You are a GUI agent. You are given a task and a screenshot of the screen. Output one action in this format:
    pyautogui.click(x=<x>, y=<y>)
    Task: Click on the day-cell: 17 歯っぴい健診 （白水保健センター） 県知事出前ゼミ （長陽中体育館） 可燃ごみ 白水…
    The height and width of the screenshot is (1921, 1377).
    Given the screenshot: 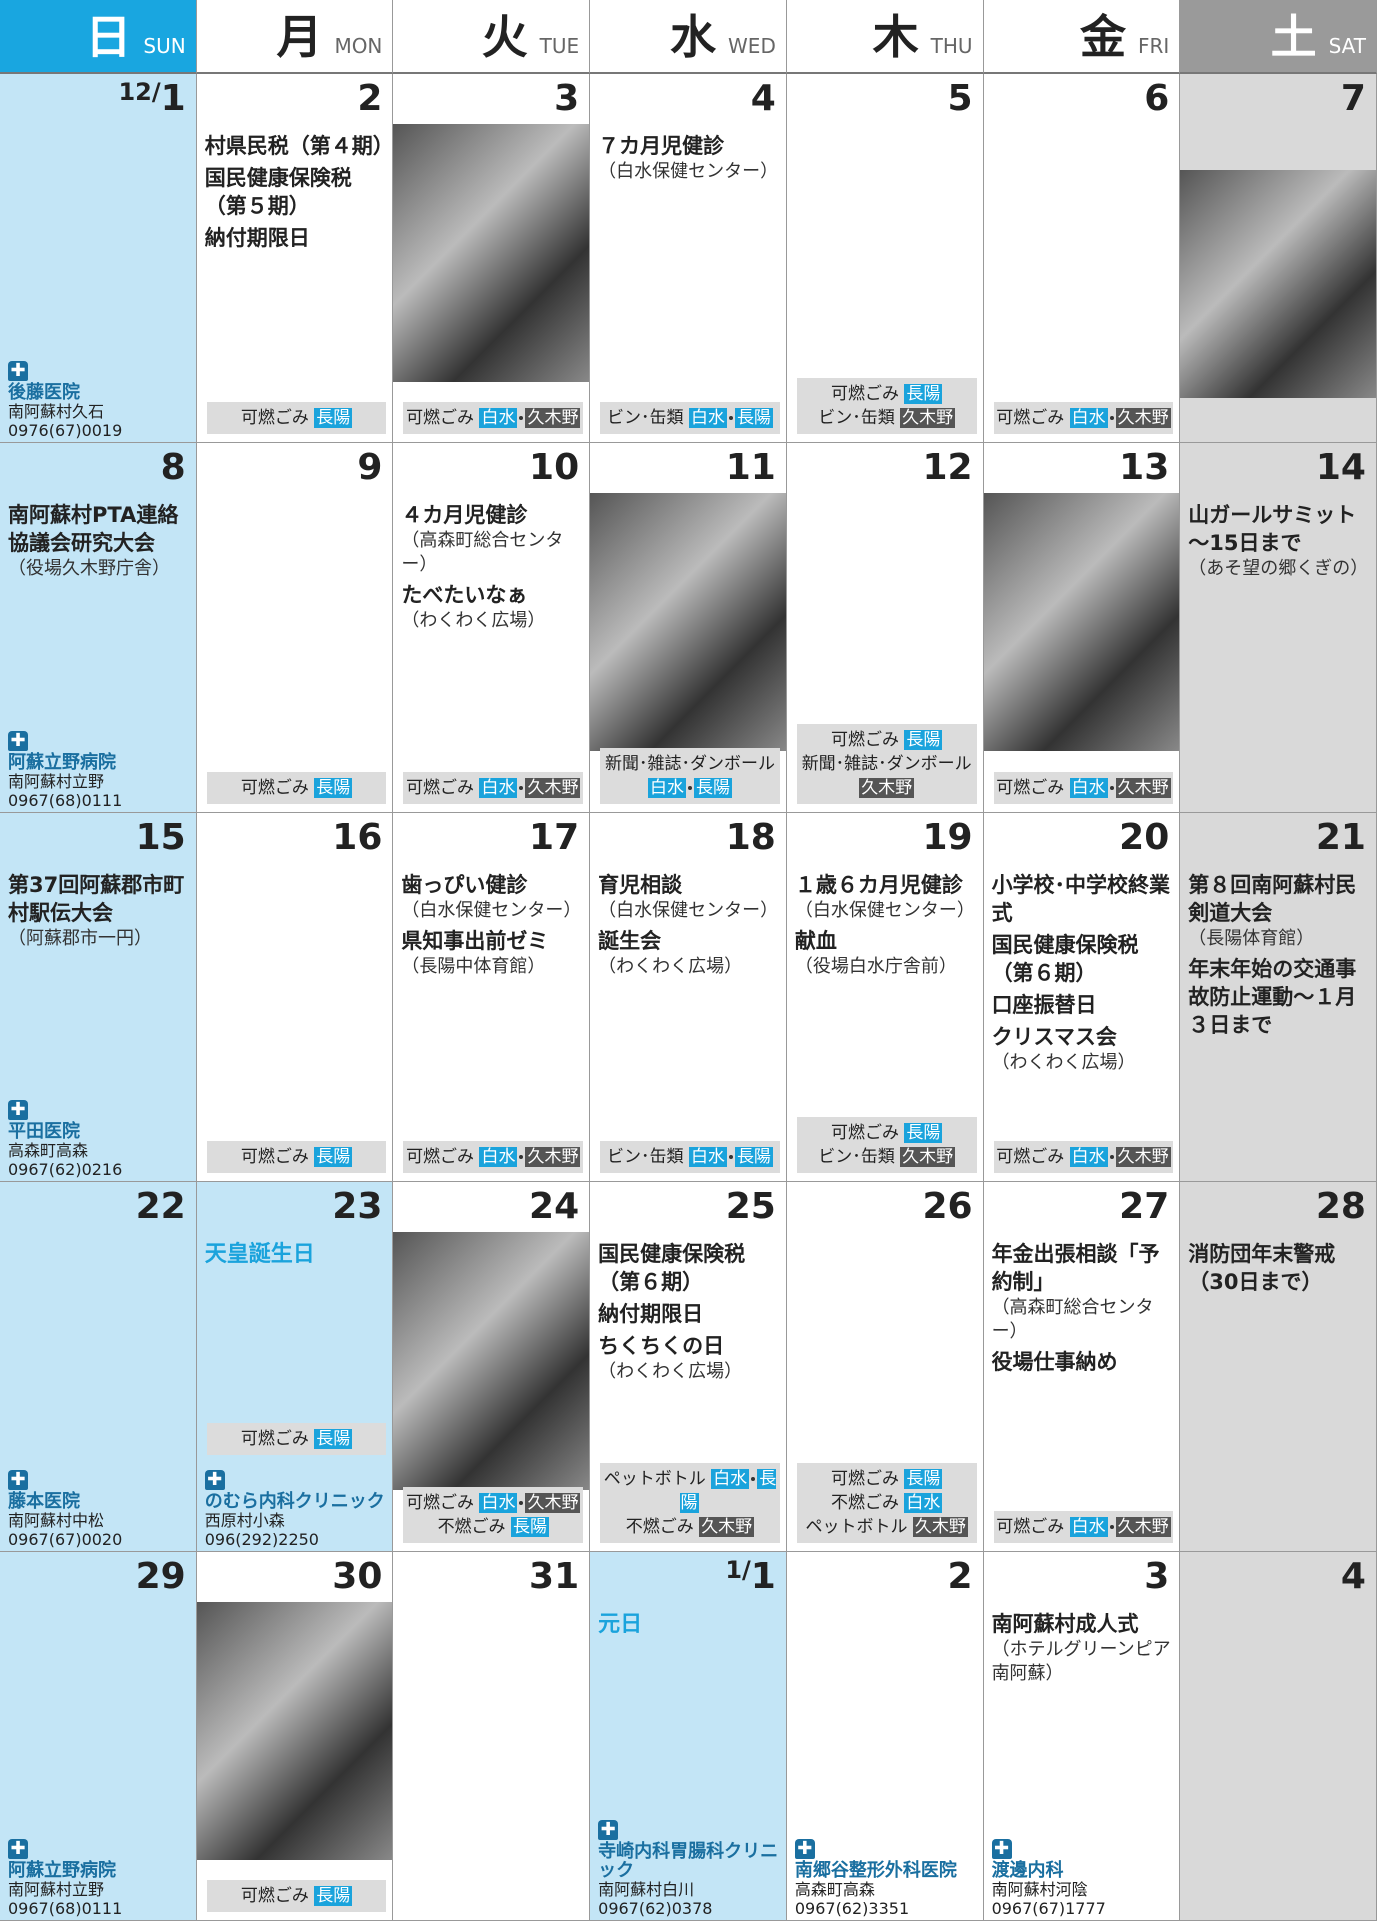 What is the action you would take?
    pyautogui.click(x=492, y=997)
    